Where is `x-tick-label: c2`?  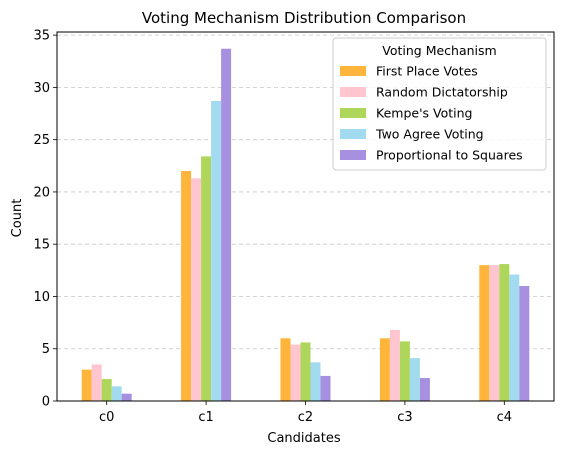
x-tick-label: c2 is located at coordinates (305, 417).